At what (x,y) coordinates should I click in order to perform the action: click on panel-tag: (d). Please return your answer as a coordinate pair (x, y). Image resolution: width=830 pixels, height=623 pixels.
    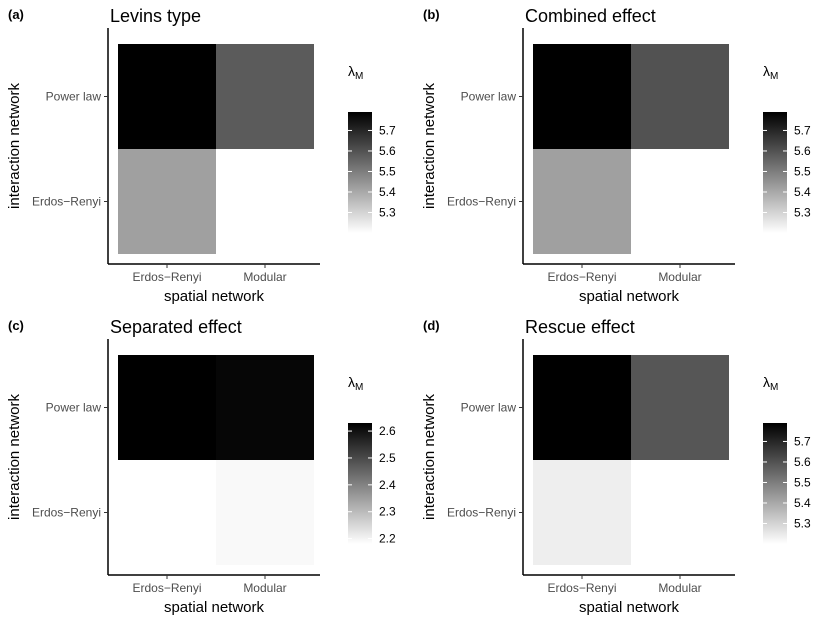
    Looking at the image, I should click on (431, 325).